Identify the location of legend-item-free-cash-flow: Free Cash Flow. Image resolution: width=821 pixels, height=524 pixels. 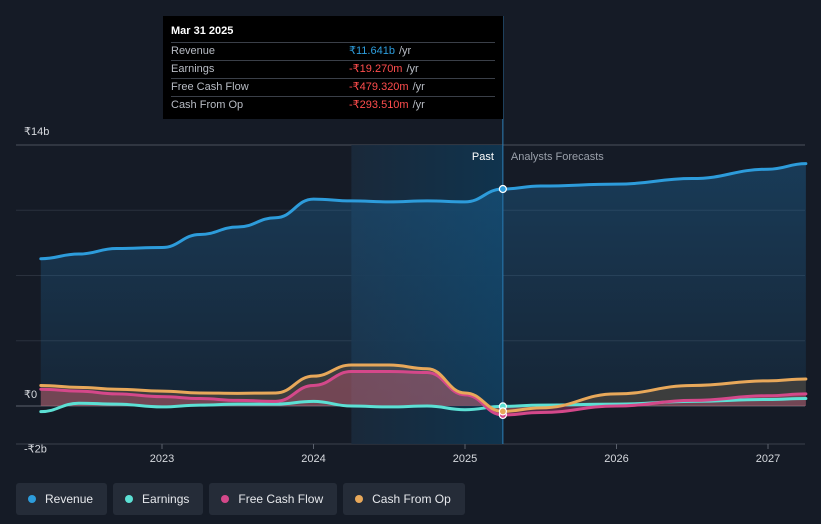
(273, 499).